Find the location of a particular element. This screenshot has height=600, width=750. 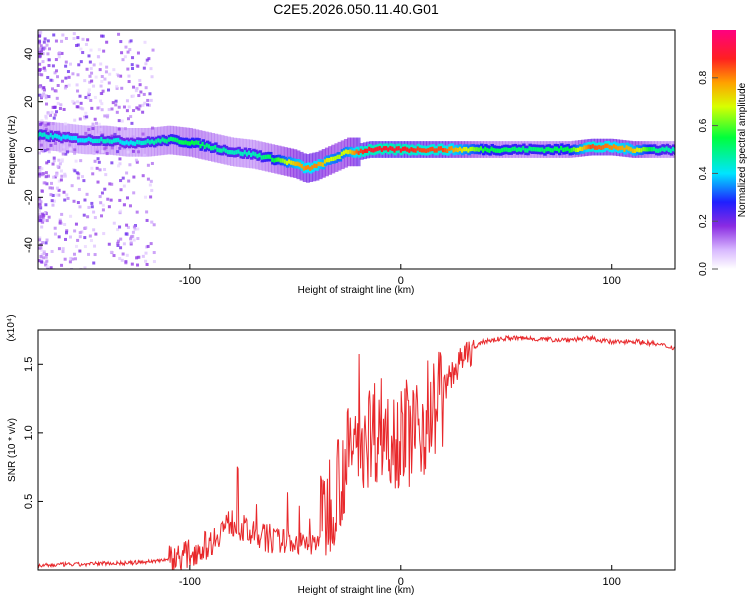

snr-y-tick-label: 1.5 is located at coordinates (29, 364).